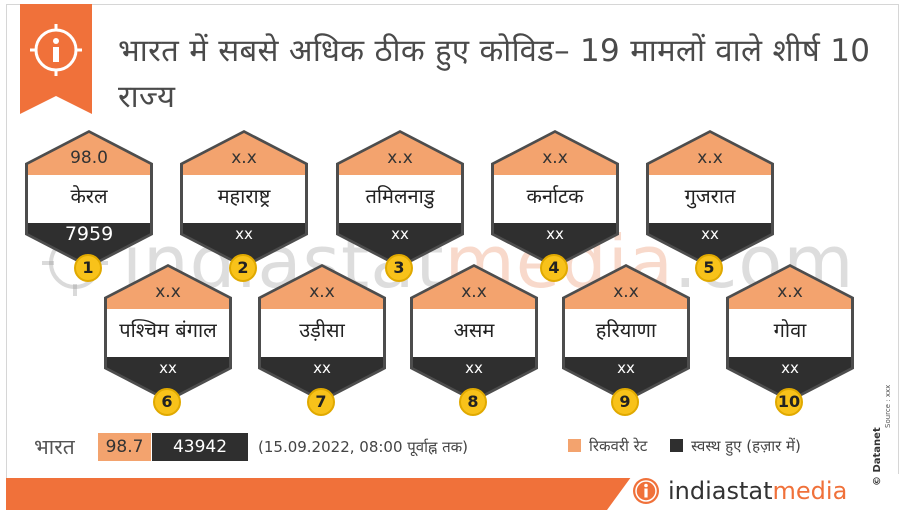 The width and height of the screenshot is (905, 516). What do you see at coordinates (200, 447) in the screenshot?
I see `india-recovered-count: 43942` at bounding box center [200, 447].